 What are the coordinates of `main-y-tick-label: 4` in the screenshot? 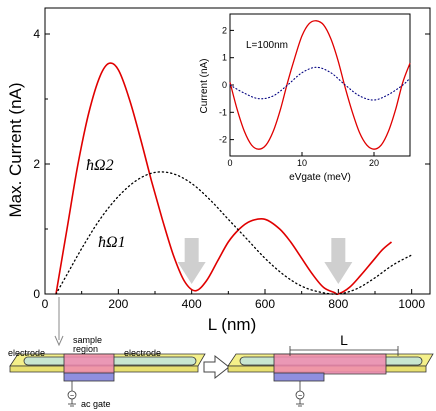 It's located at (36, 34).